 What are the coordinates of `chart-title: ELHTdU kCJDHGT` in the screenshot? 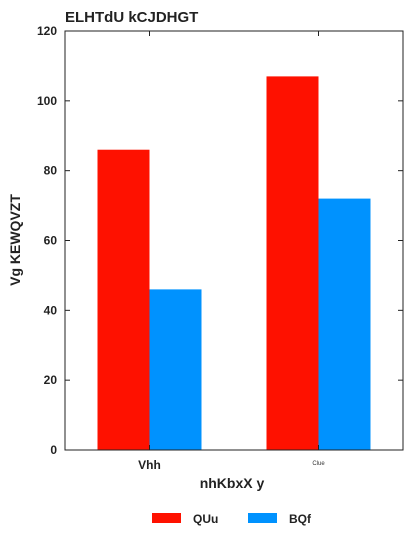 It's located at (131, 17).